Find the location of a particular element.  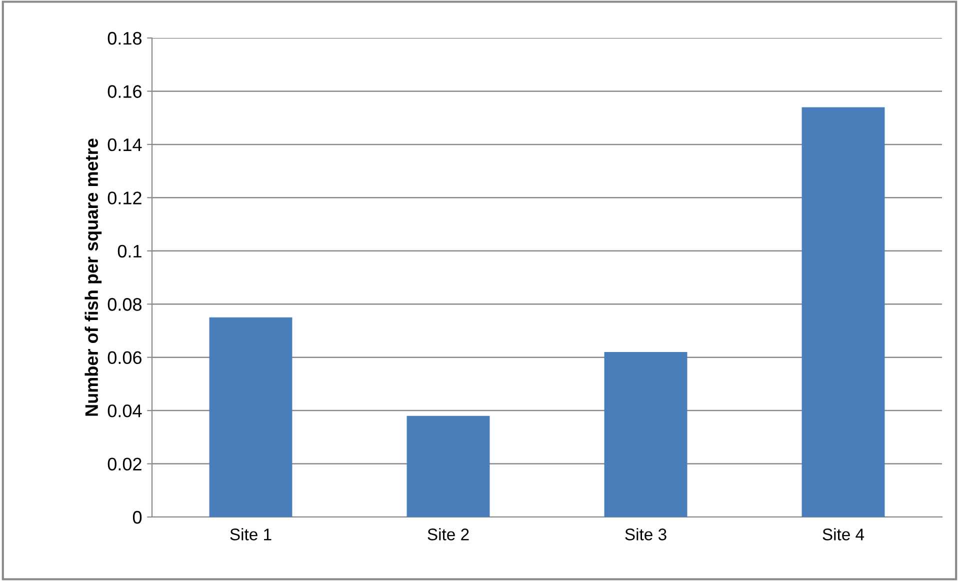

y-tick-label: 0.18 is located at coordinates (125, 38).